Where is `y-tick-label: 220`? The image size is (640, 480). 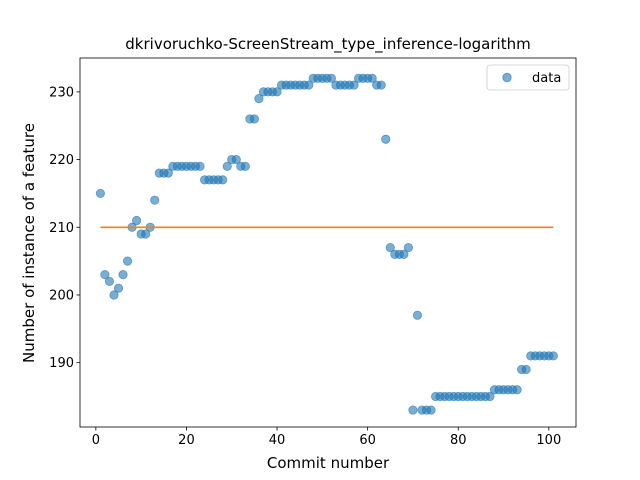 y-tick-label: 220 is located at coordinates (61, 160).